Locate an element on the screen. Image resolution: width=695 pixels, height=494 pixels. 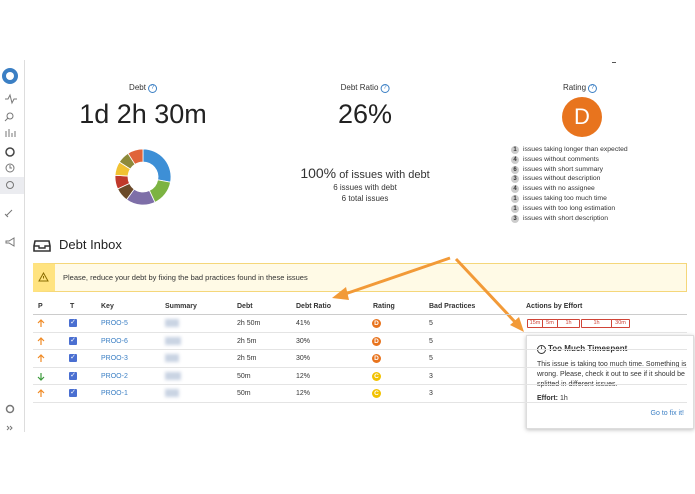
warning-box is located at coordinates (360, 277).